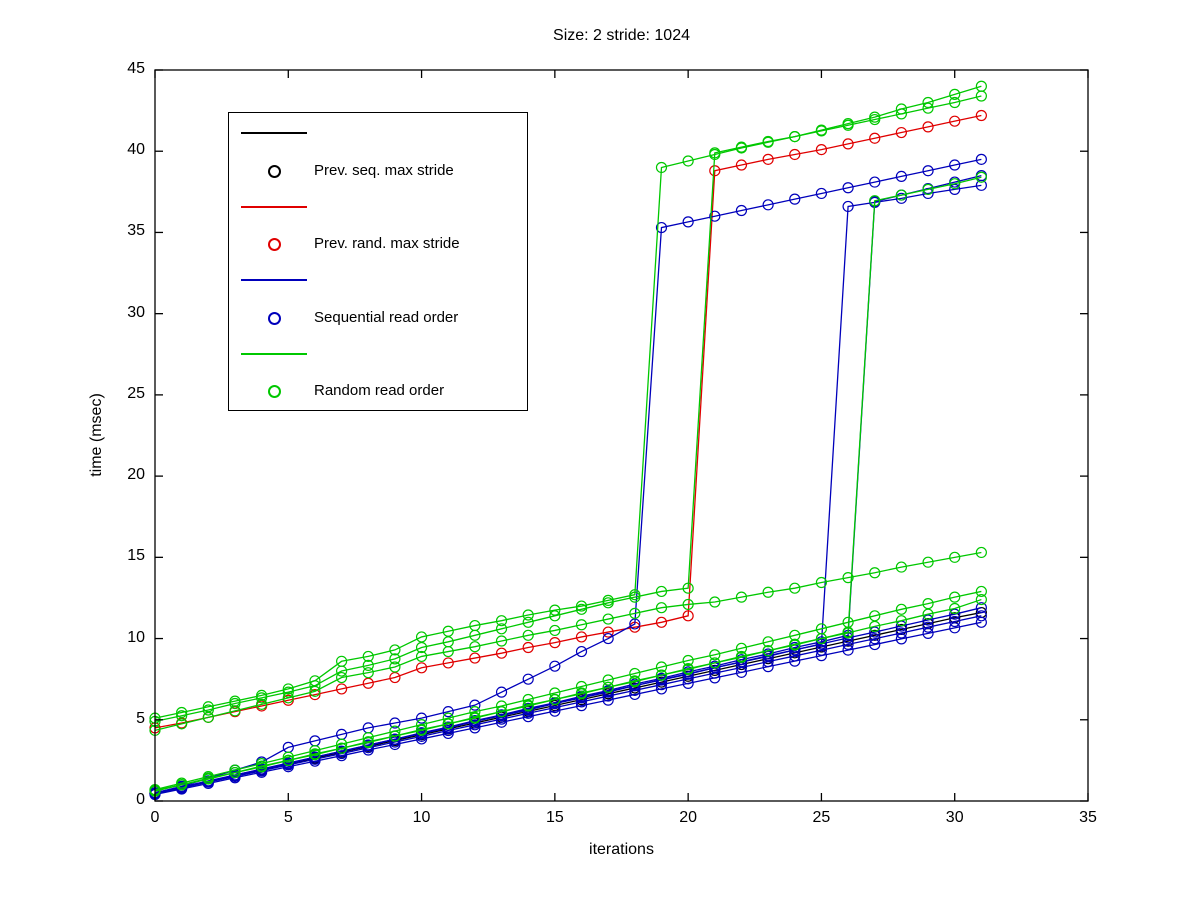 This screenshot has height=900, width=1201. What do you see at coordinates (1088, 817) in the screenshot?
I see `x-tick-label: 35` at bounding box center [1088, 817].